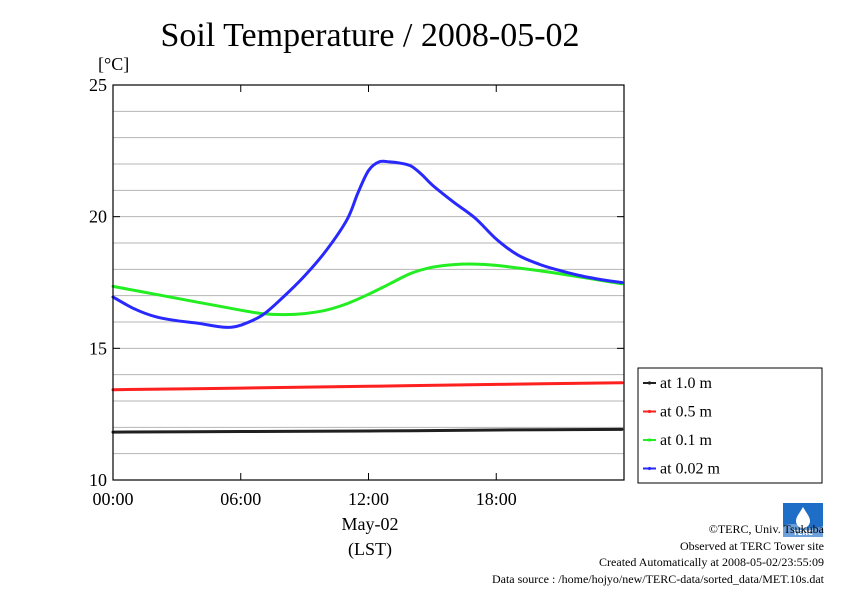  I want to click on x-tick-label: 18:00, so click(496, 499).